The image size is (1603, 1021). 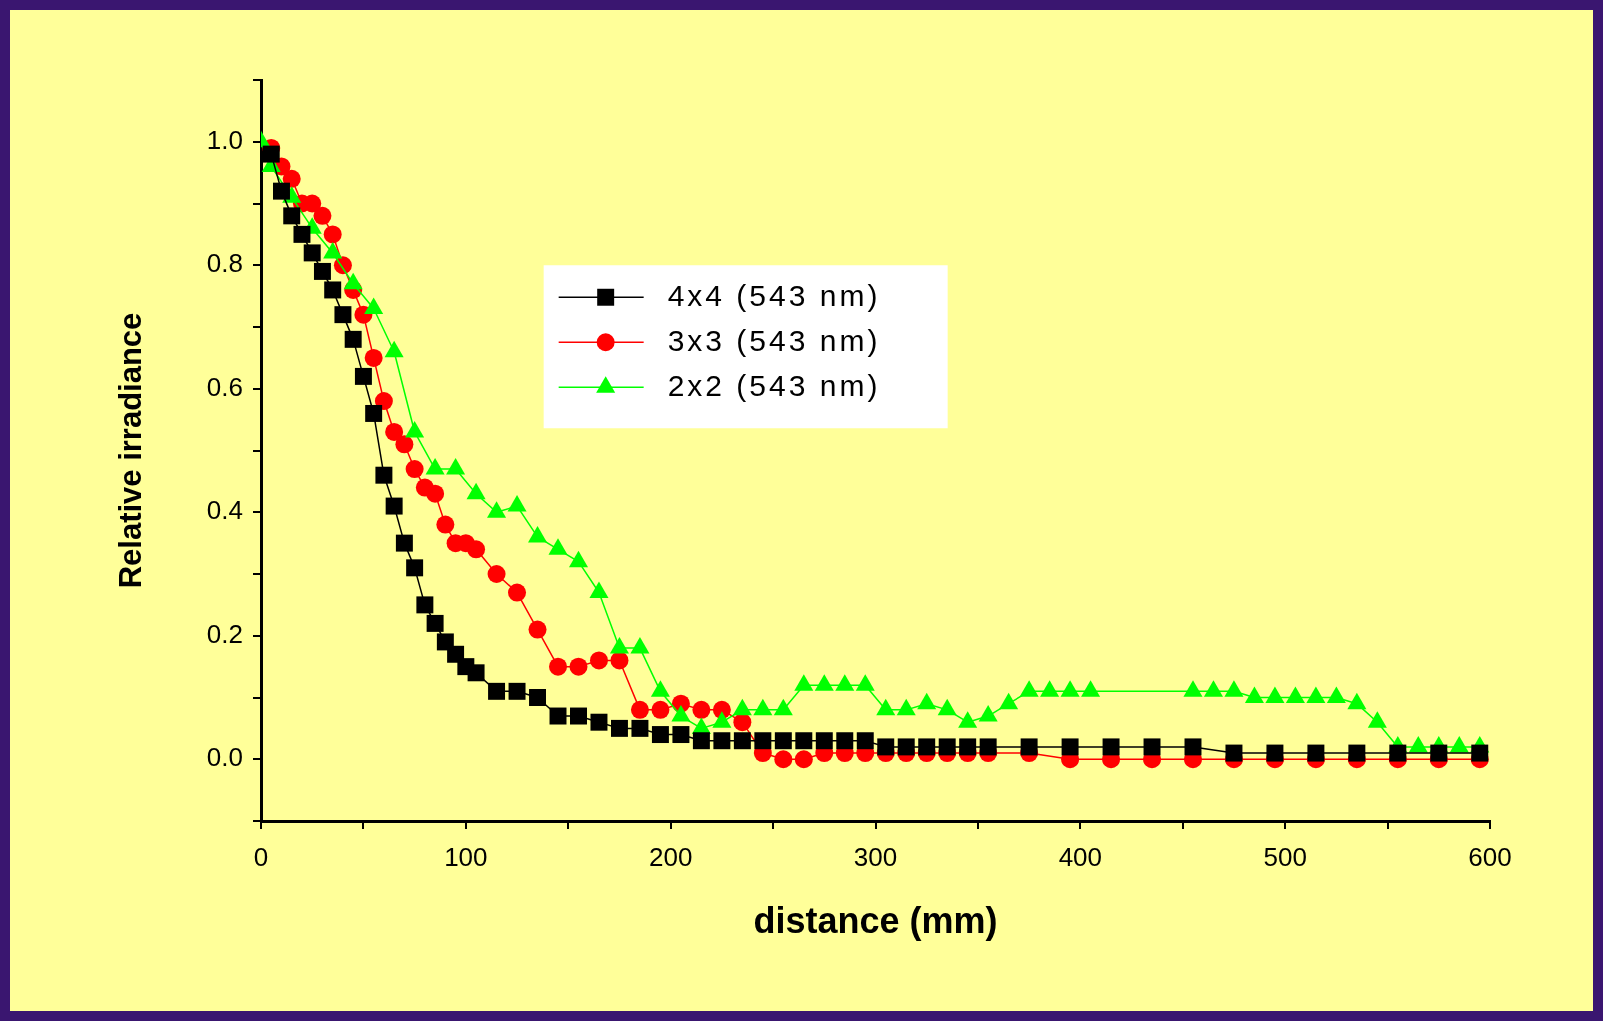 What do you see at coordinates (224, 139) in the screenshot?
I see `y-tick-label: 1.0` at bounding box center [224, 139].